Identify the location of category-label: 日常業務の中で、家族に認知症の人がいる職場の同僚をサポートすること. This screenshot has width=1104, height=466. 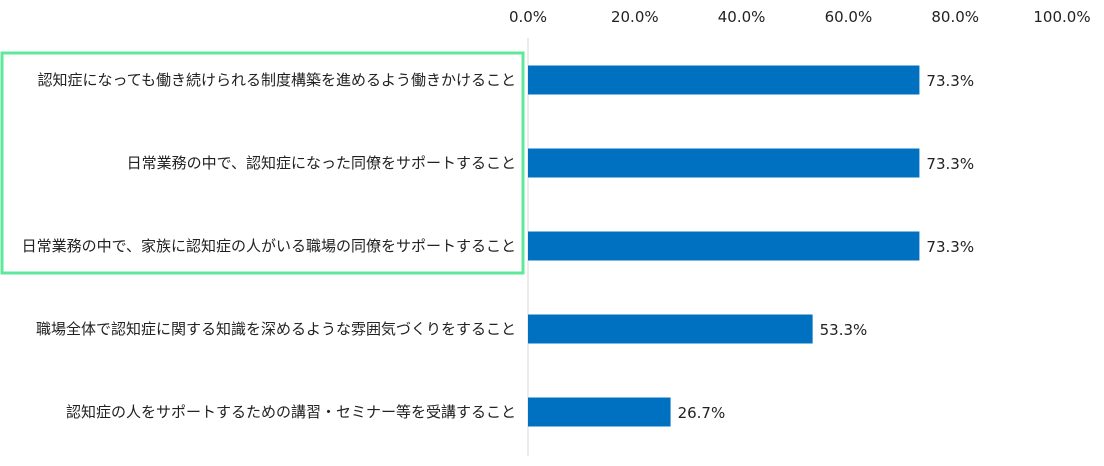
(269, 246).